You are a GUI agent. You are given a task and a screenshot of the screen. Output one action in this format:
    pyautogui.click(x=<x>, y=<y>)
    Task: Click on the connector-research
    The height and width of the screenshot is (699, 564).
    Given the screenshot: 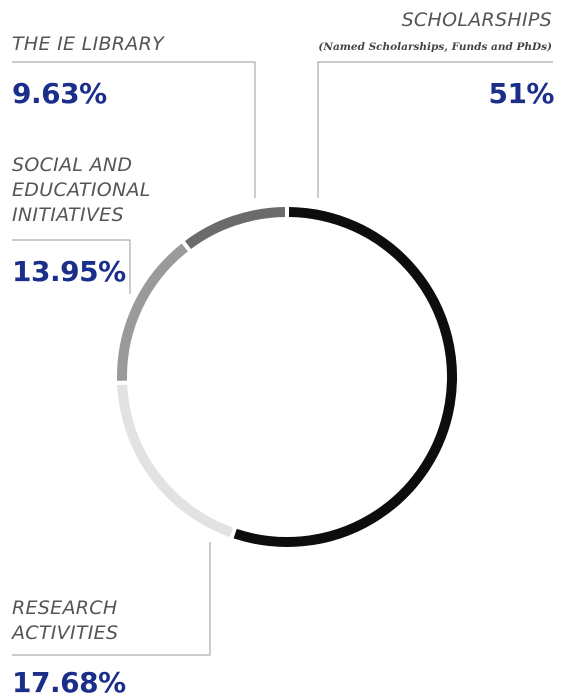 What is the action you would take?
    pyautogui.click(x=111, y=599)
    